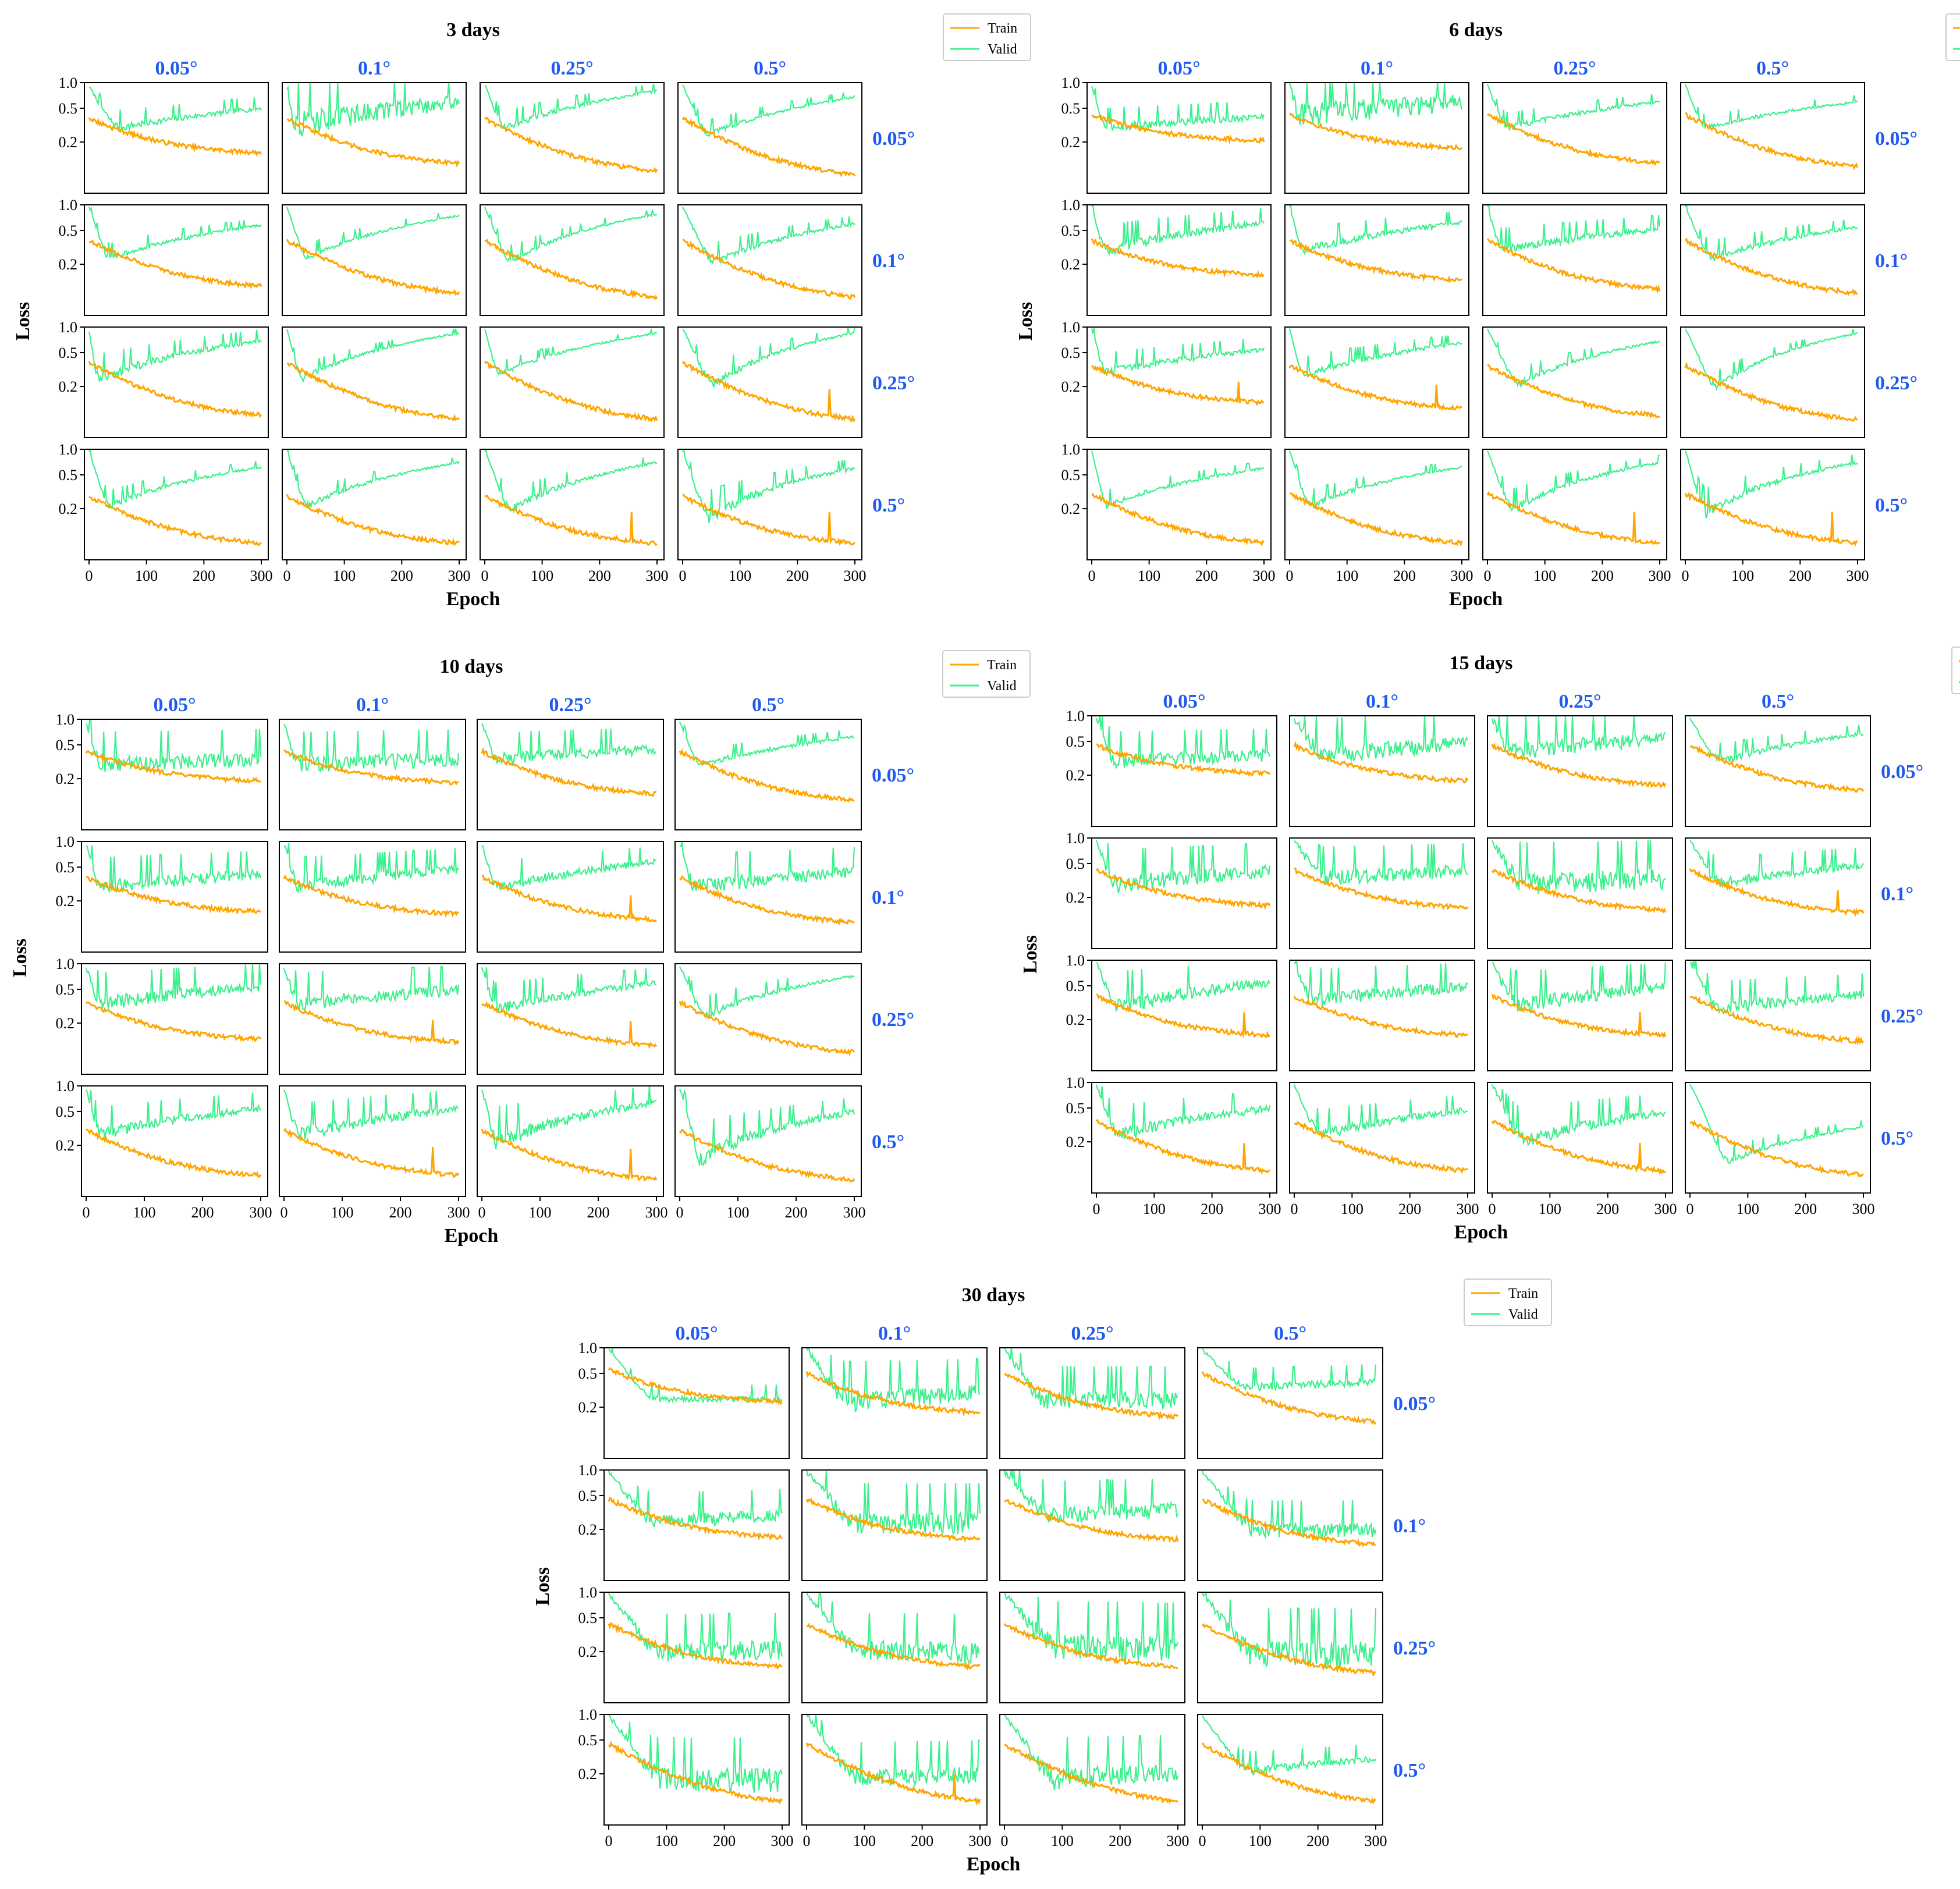 This screenshot has width=1960, height=1889. I want to click on chart-title: 6 days, so click(1476, 30).